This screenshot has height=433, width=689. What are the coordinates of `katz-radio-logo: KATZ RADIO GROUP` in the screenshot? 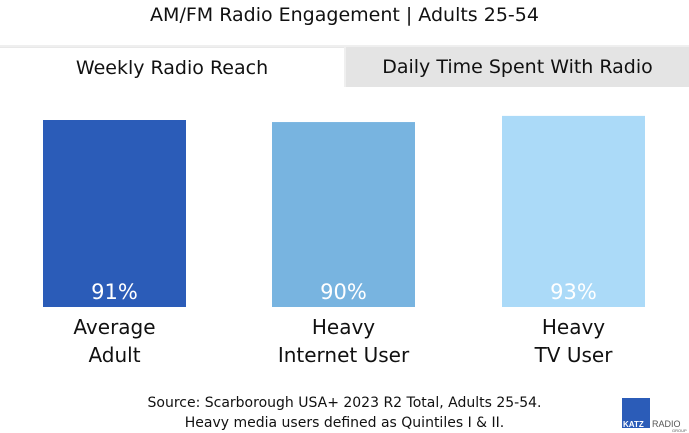 It's located at (655, 415).